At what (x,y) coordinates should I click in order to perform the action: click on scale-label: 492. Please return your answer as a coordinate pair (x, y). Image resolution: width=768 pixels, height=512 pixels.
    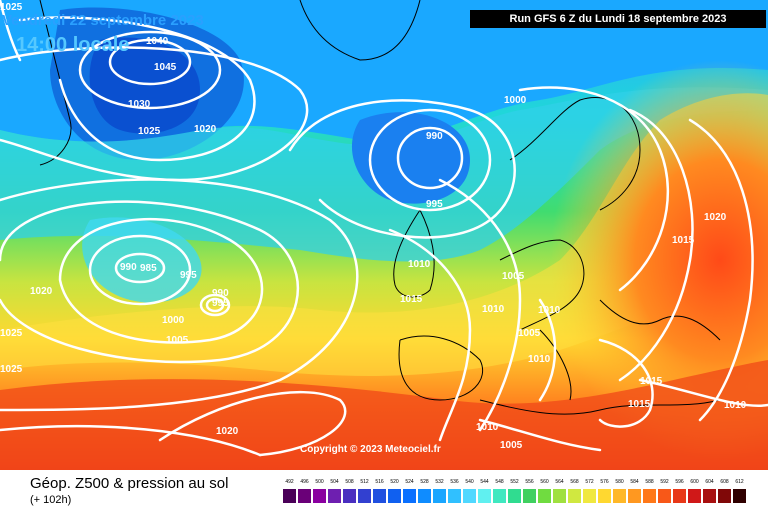
    Looking at the image, I should click on (289, 482).